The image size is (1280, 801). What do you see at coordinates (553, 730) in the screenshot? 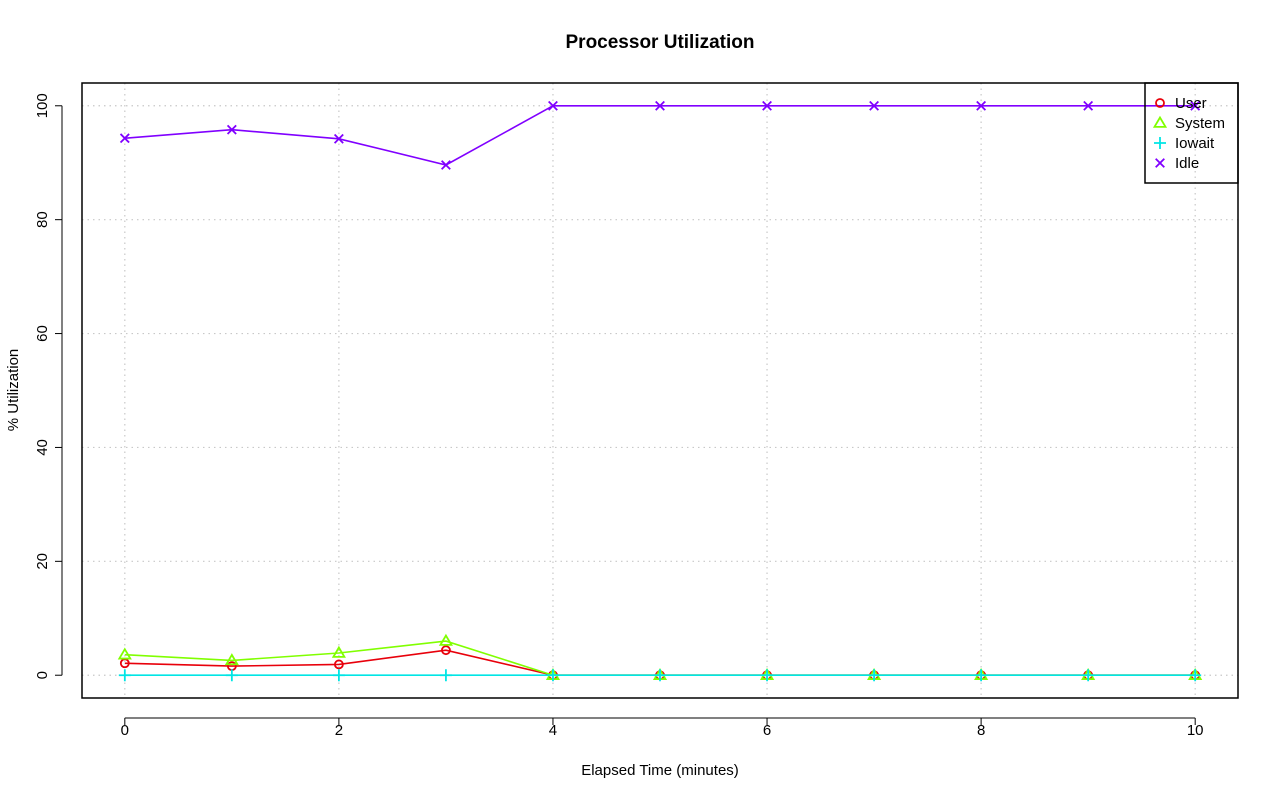
I see `x-tick-label: 4` at bounding box center [553, 730].